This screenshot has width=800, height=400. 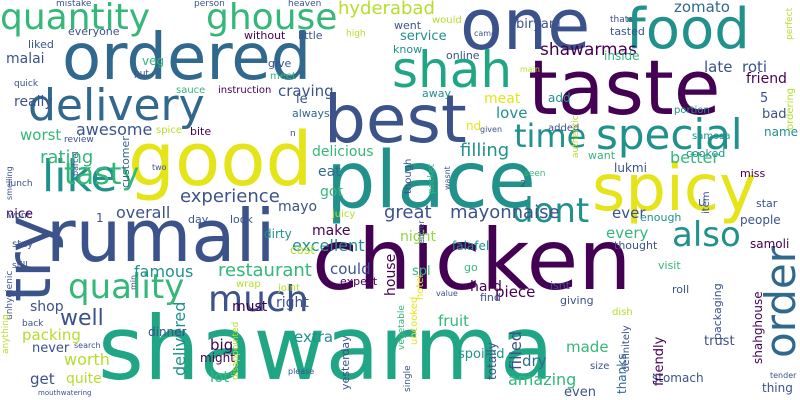 What do you see at coordinates (236, 350) in the screenshot?
I see `word-disappointed: disappointed` at bounding box center [236, 350].